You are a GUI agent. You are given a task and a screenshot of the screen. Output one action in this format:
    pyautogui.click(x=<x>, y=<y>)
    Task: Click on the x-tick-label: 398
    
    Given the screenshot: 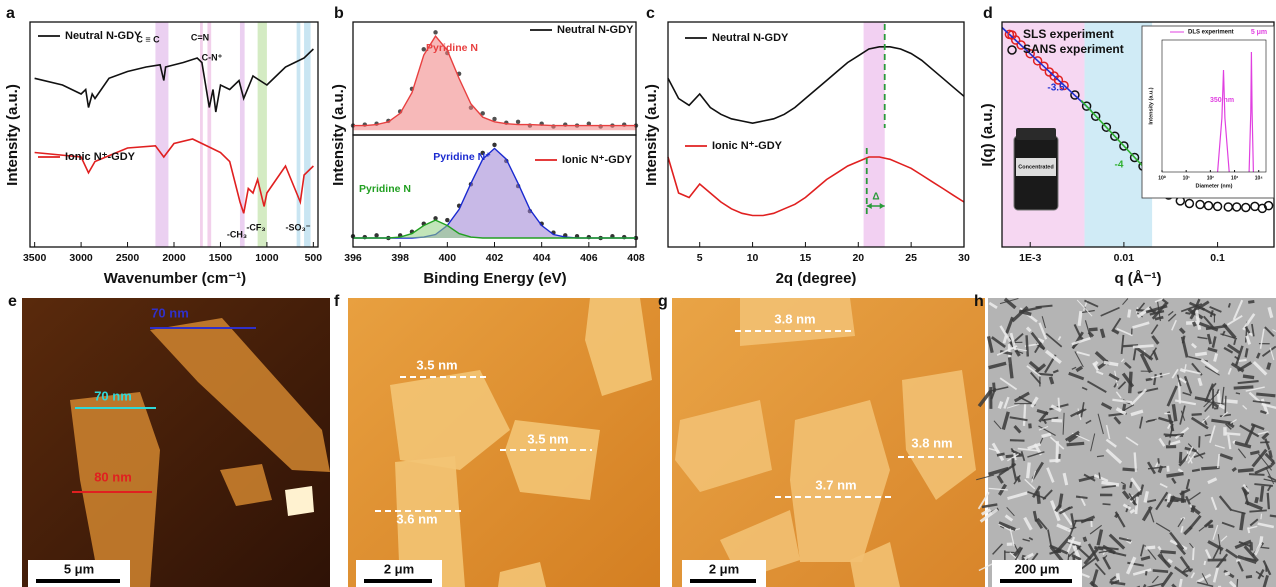 What is the action you would take?
    pyautogui.click(x=400, y=258)
    